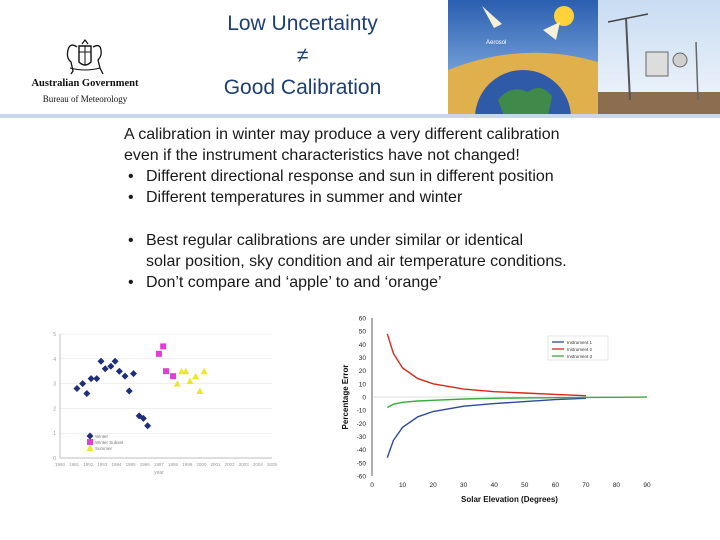  What do you see at coordinates (54, 434) in the screenshot?
I see `y-tick-label: 1` at bounding box center [54, 434].